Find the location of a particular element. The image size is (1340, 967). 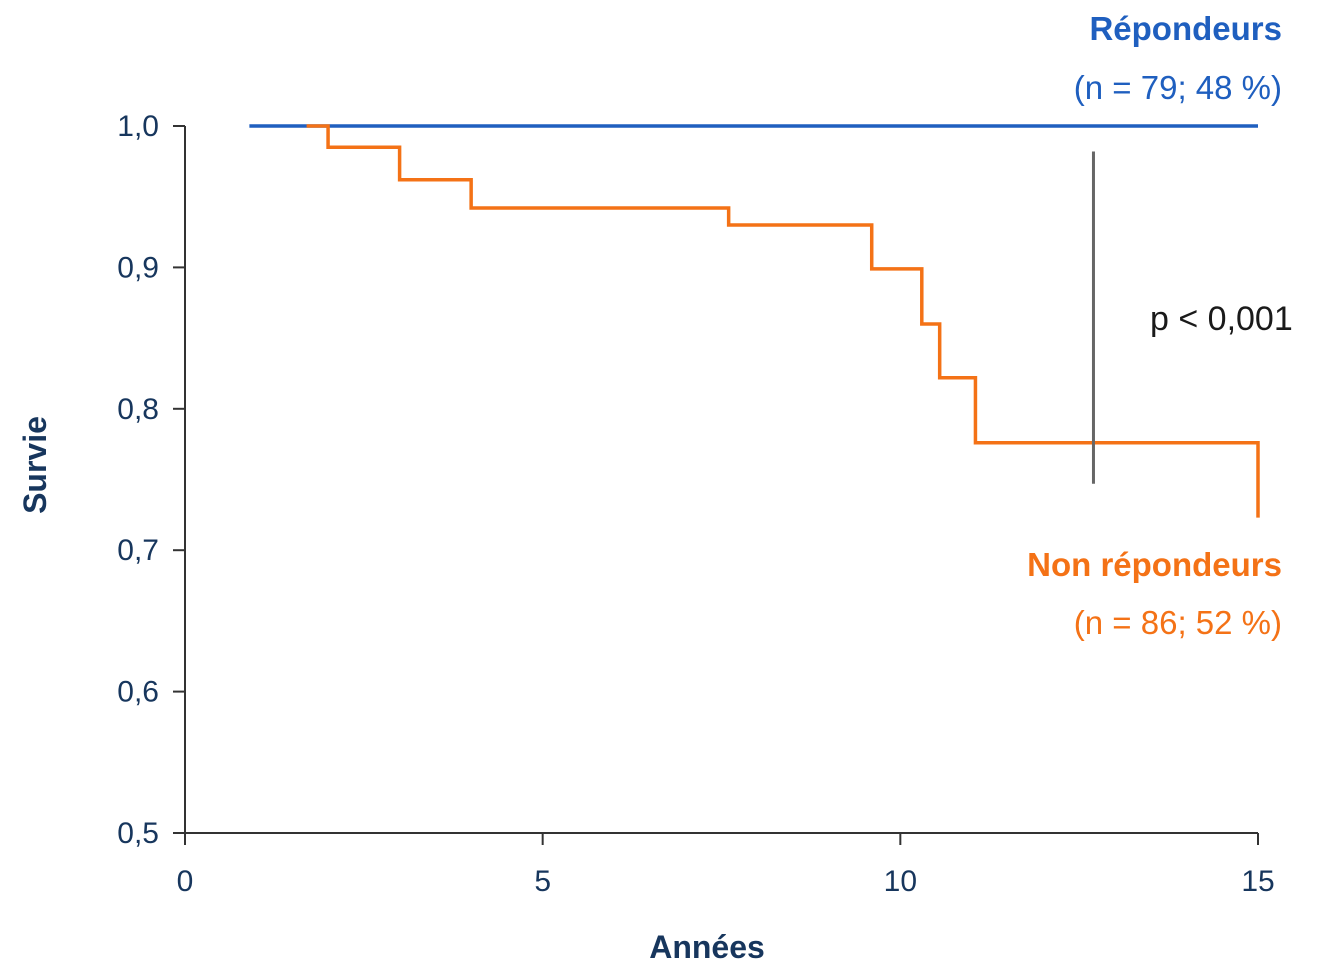

responders-count: (n = 79; 48 %) is located at coordinates (1178, 87).